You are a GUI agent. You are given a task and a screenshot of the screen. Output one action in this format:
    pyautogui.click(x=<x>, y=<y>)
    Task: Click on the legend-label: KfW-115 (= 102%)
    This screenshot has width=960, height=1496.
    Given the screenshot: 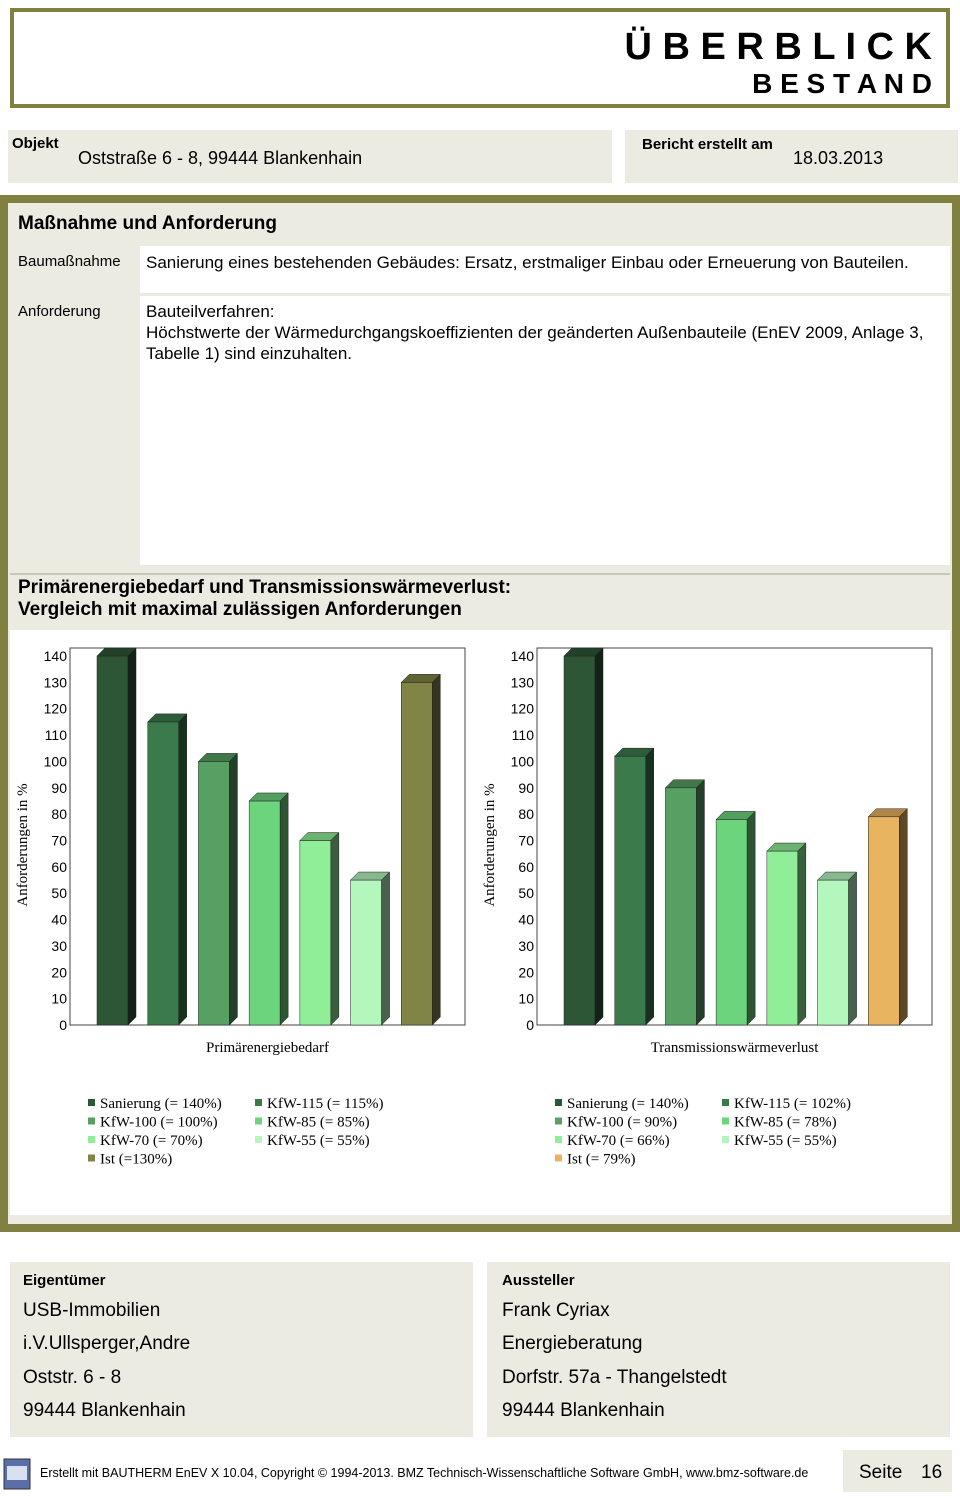 What is the action you would take?
    pyautogui.click(x=792, y=1104)
    